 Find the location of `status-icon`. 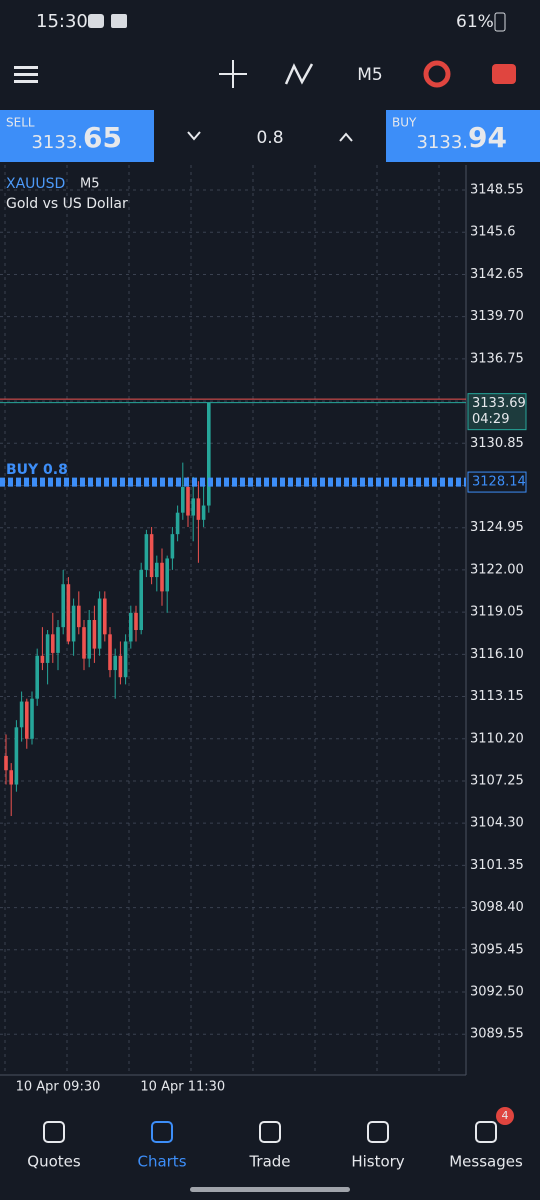

status-icon is located at coordinates (96, 21).